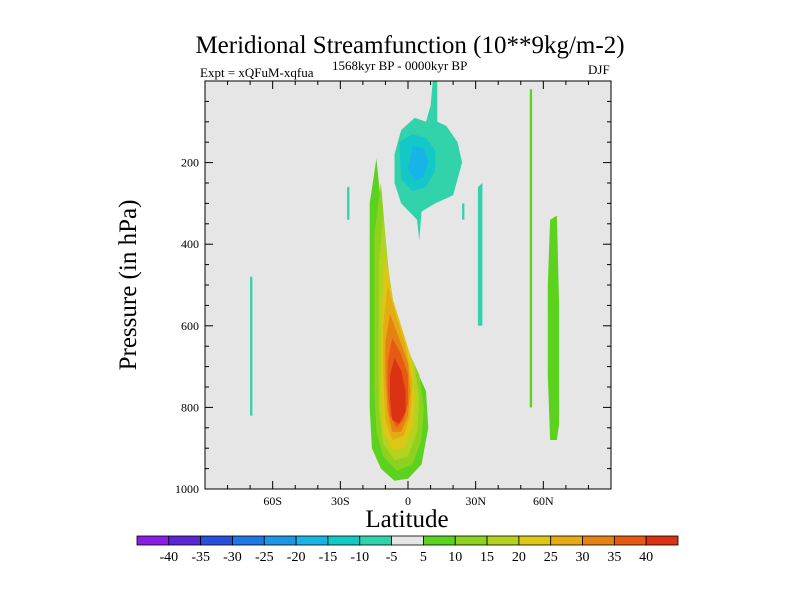 The image size is (800, 600). What do you see at coordinates (418, 163) in the screenshot?
I see `nh-upper-negative-cell-level-neg15` at bounding box center [418, 163].